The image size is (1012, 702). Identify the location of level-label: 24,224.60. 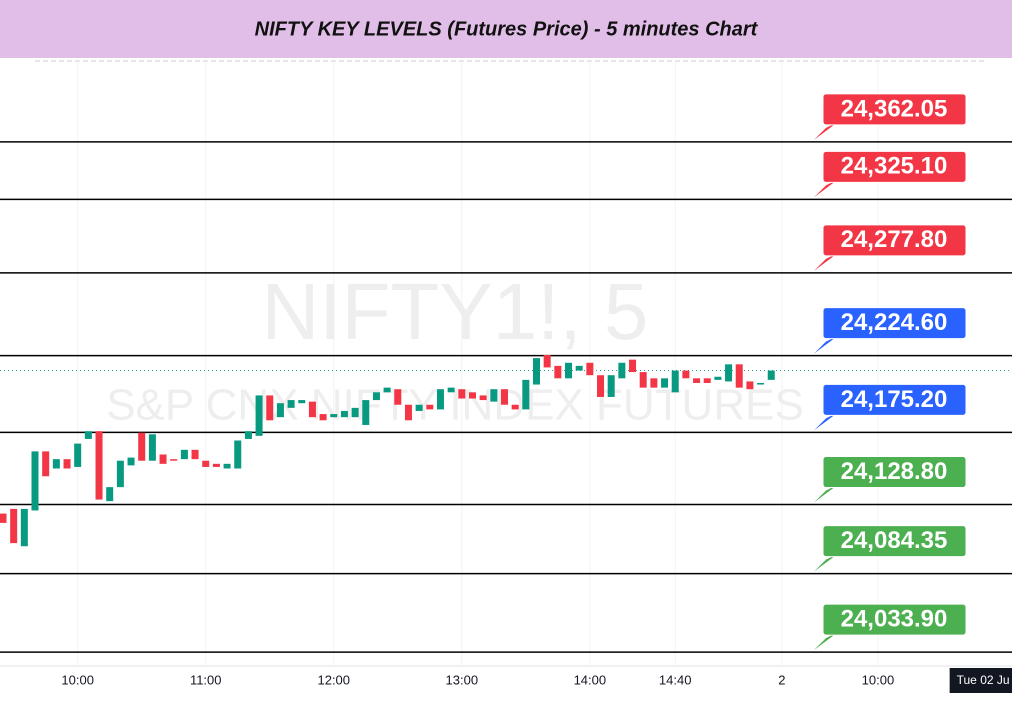
(894, 322).